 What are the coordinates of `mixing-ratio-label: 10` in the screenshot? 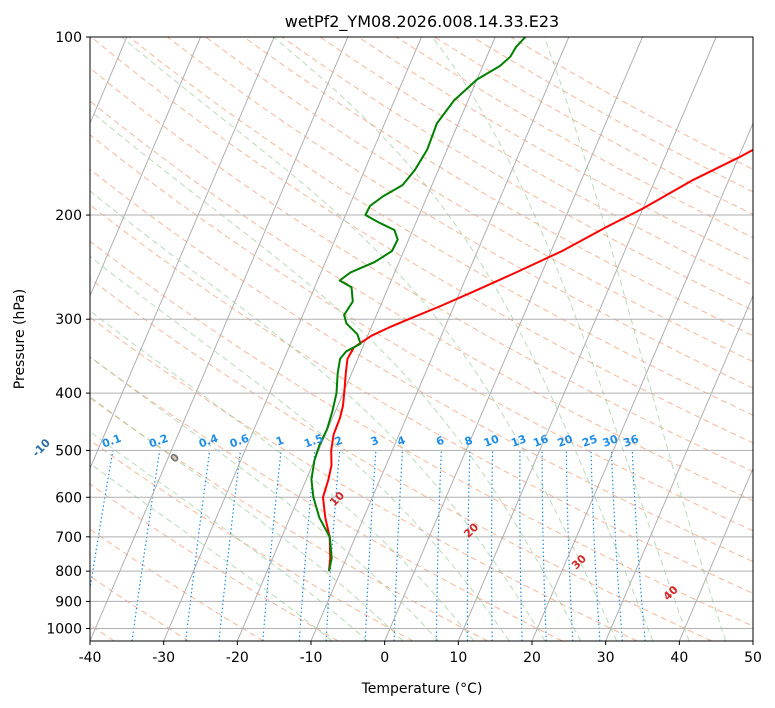 It's located at (491, 441).